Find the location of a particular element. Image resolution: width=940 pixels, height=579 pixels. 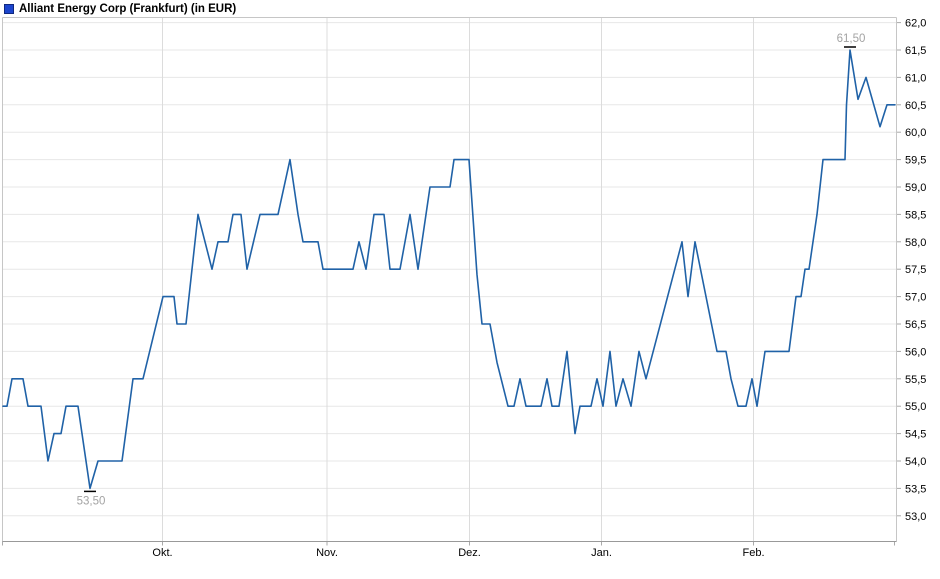

x-axis-labels: Okt. Nov. Dez. Jan. Feb. is located at coordinates (458, 553).